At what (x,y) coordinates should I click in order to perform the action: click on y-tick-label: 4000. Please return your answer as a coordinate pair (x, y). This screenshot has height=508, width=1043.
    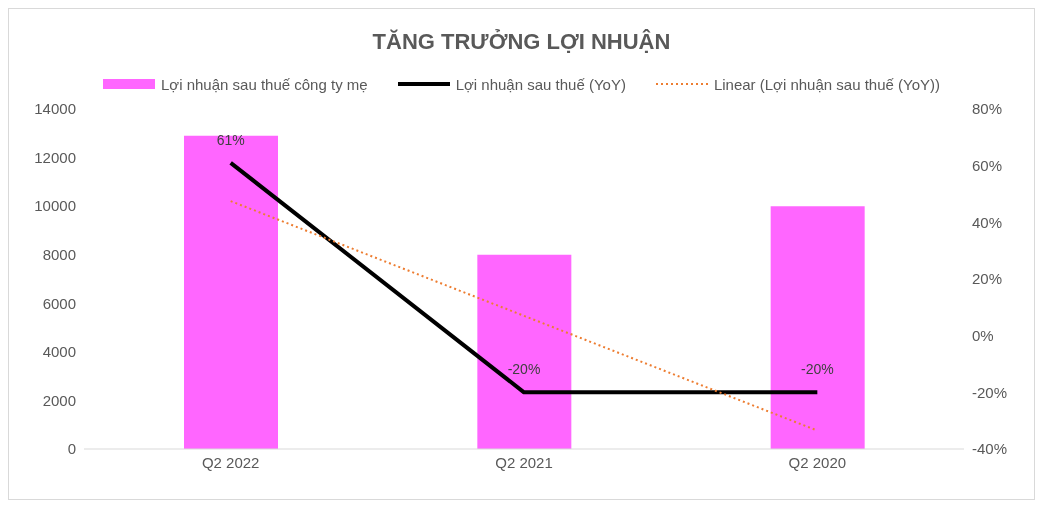
    Looking at the image, I should click on (59, 352).